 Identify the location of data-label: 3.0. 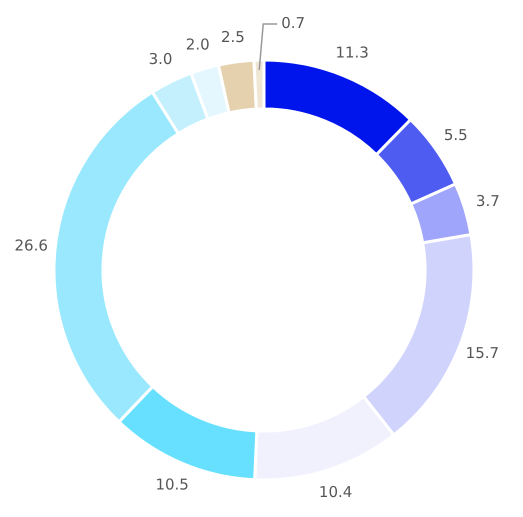
(160, 59).